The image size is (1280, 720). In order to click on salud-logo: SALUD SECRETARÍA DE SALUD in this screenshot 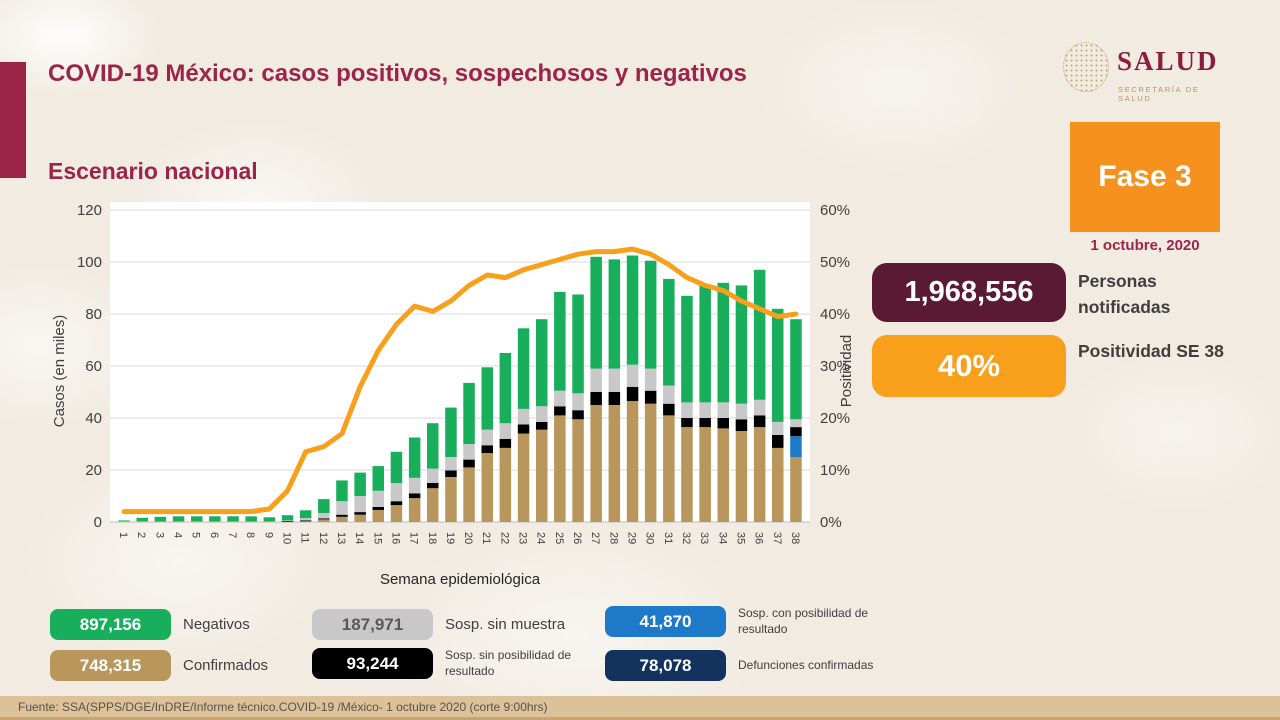, I will do `click(1148, 70)`.